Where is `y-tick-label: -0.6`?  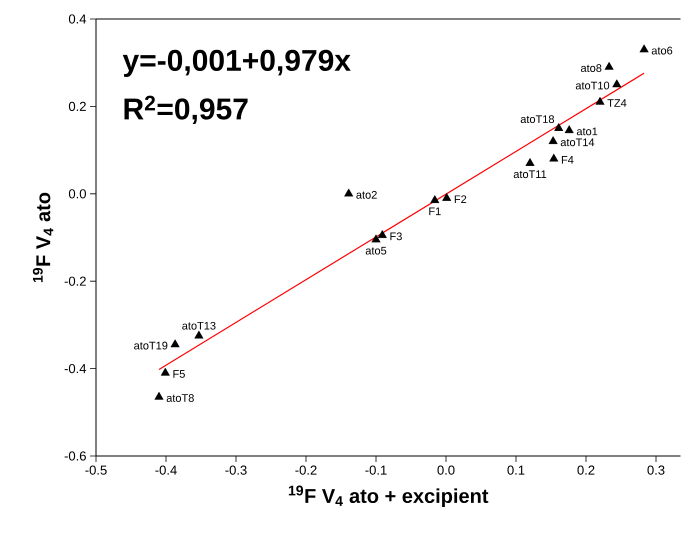 y-tick-label: -0.6 is located at coordinates (75, 456).